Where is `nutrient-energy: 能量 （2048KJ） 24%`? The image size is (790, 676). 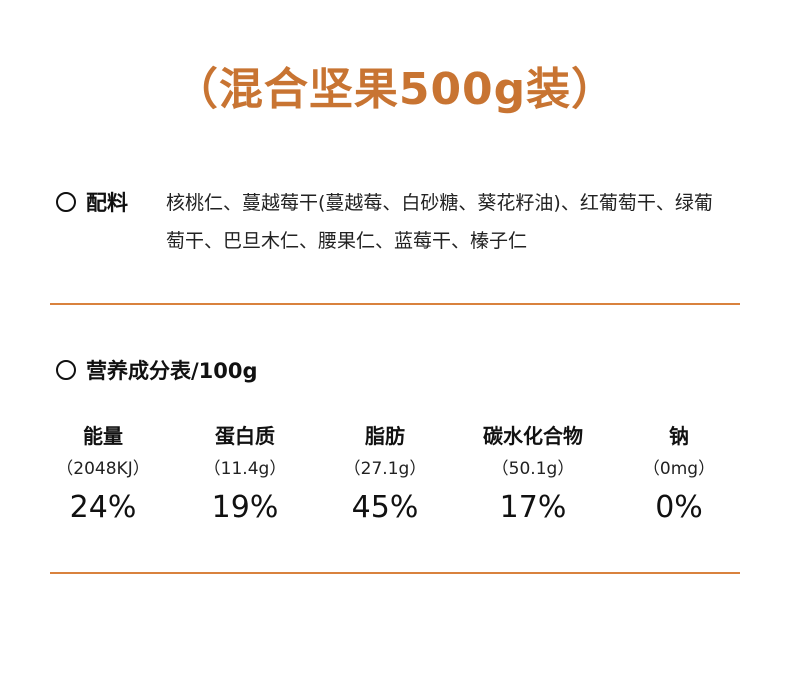 nutrient-energy: 能量 （2048KJ） 24% is located at coordinates (103, 475).